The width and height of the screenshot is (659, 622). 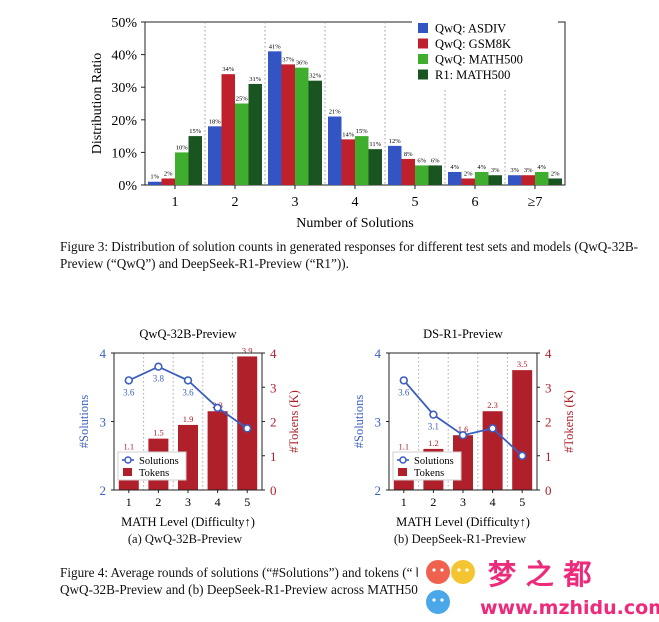 I want to click on fig4a-x-tick-label: 5, so click(x=247, y=502).